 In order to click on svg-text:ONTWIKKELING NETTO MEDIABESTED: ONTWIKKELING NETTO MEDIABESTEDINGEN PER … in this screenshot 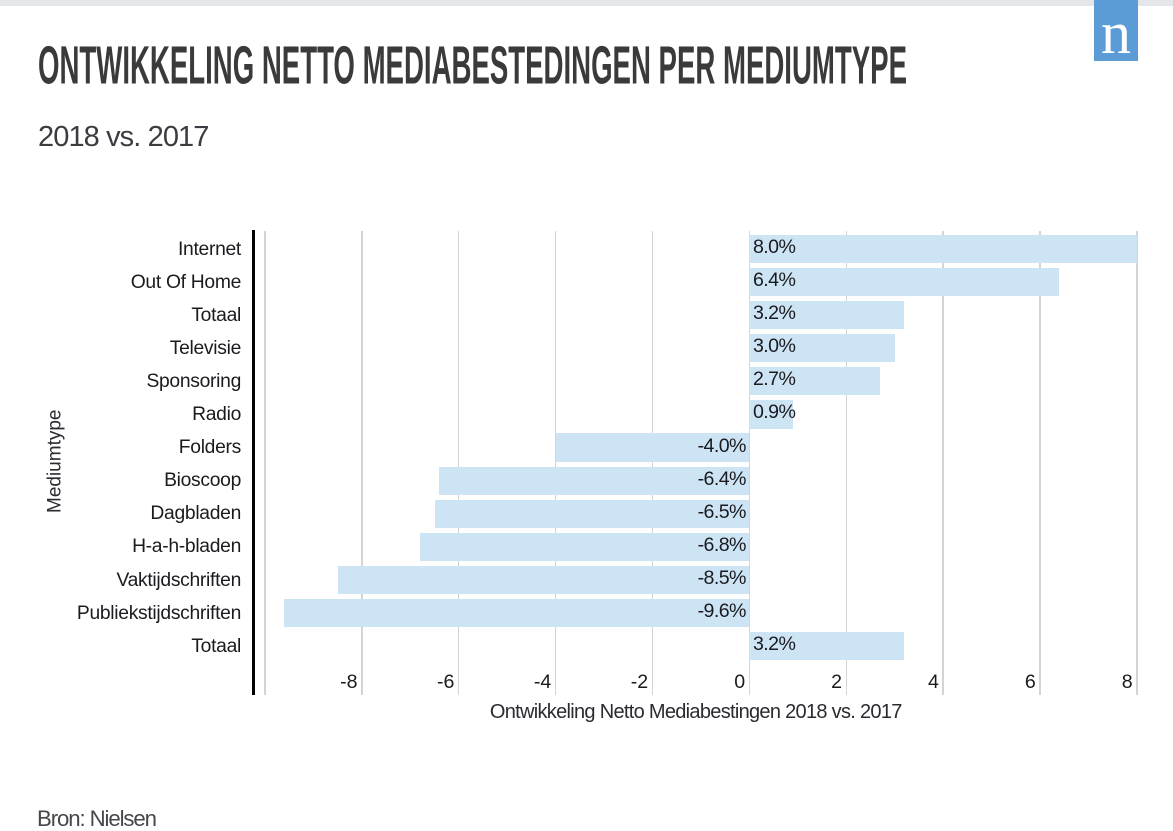, I will do `click(472, 68)`.